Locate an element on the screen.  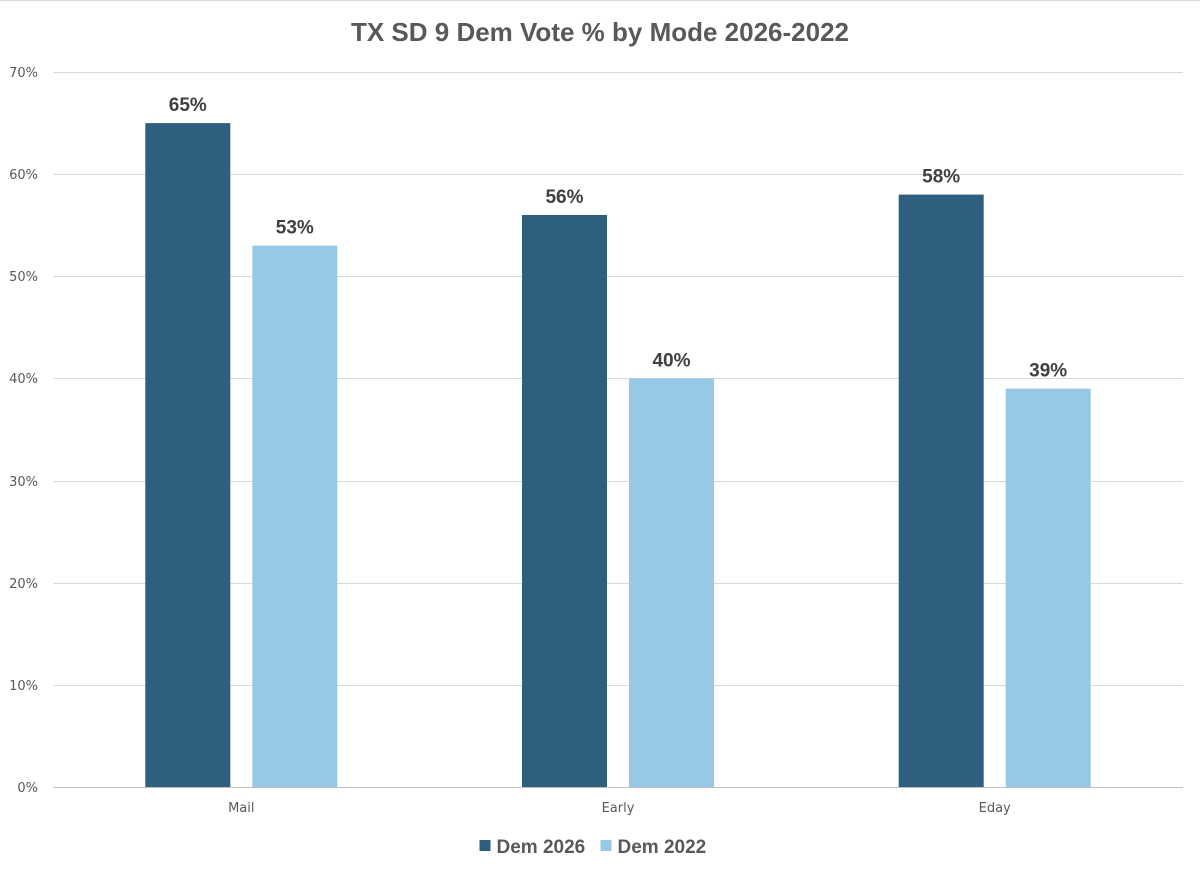
data-label: 39% is located at coordinates (1048, 371).